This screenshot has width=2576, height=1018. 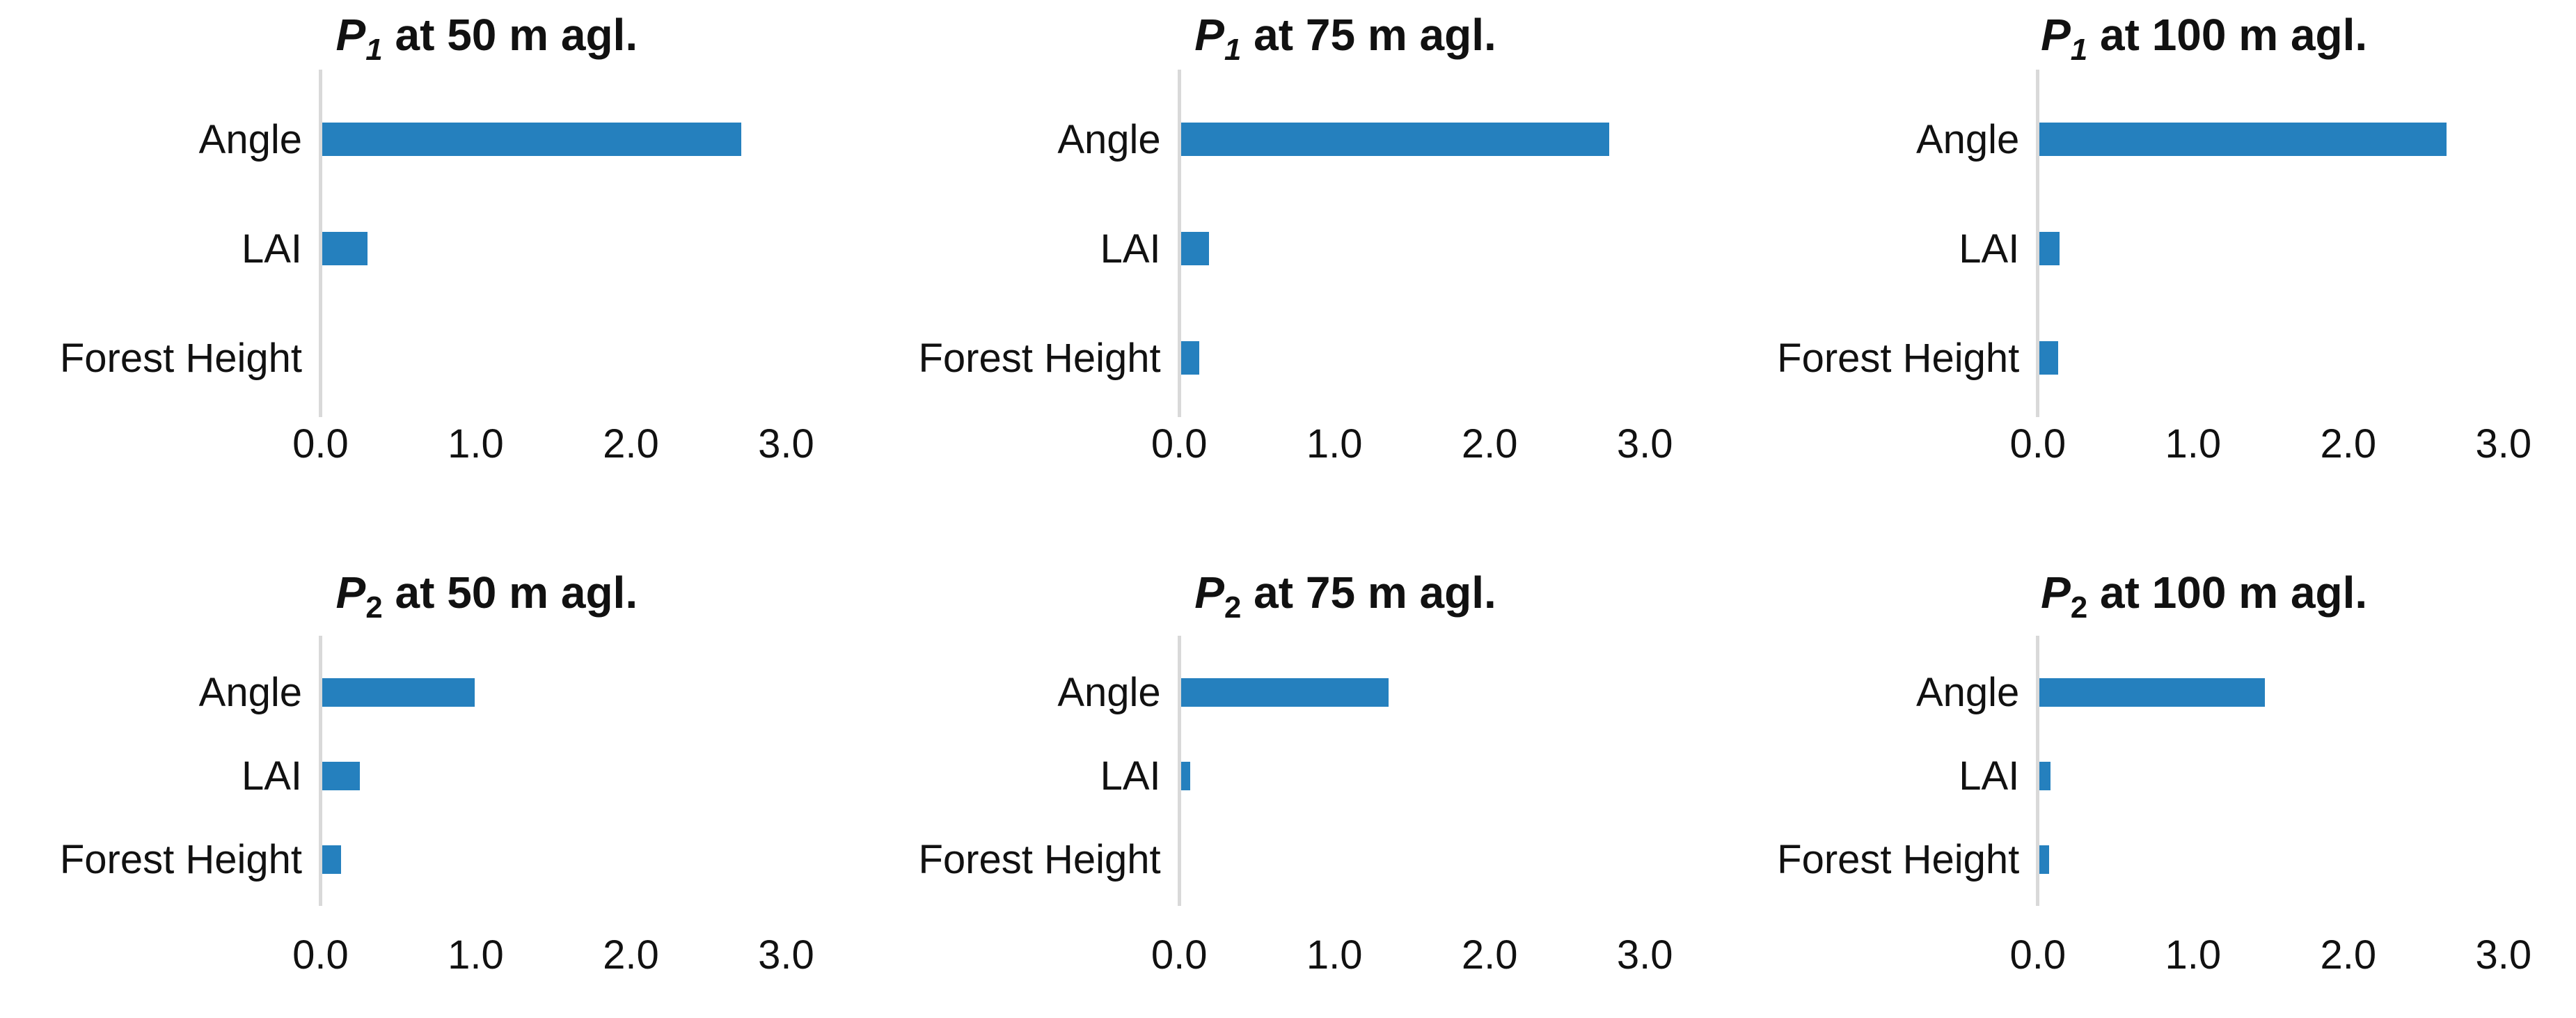 What do you see at coordinates (510, 35) in the screenshot?
I see `title-rest-text: at 50 m agl.` at bounding box center [510, 35].